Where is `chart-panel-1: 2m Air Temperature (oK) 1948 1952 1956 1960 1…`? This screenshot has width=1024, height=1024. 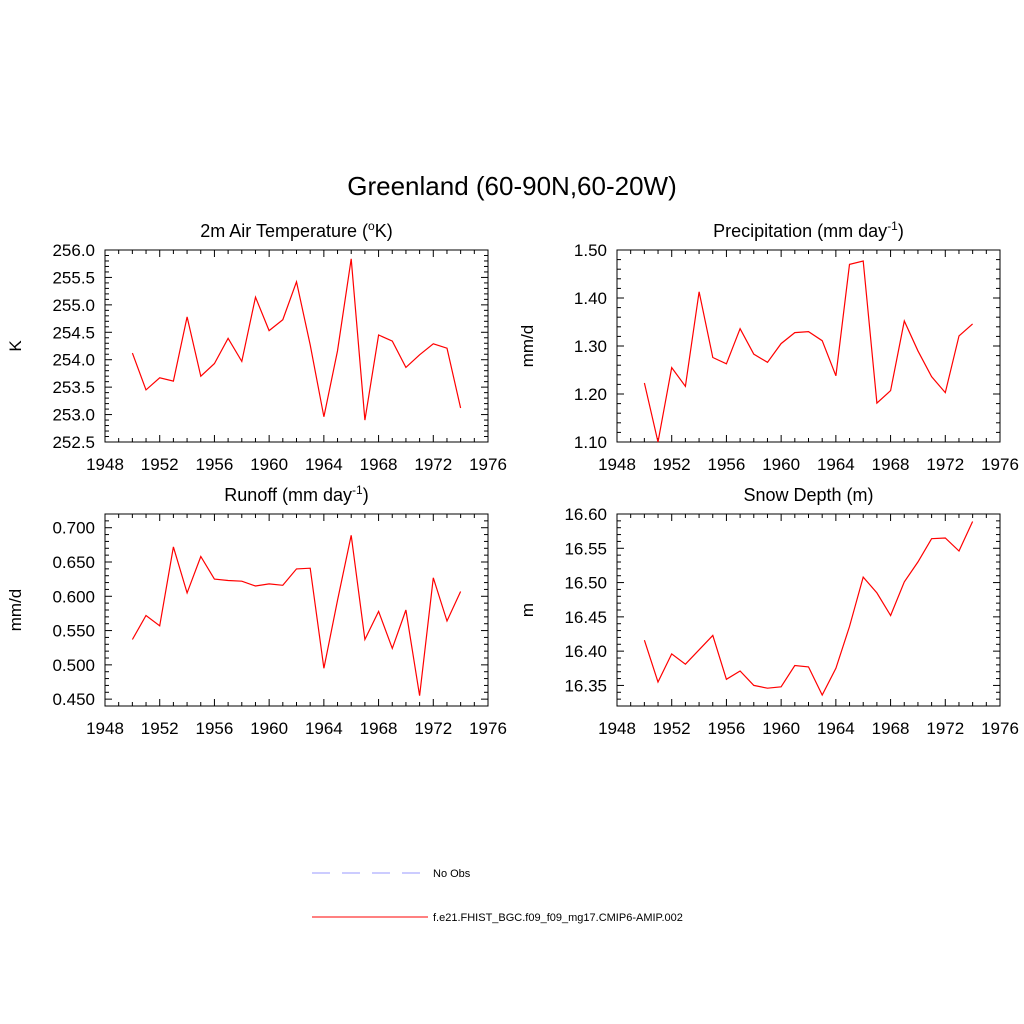 chart-panel-1: 2m Air Temperature (oK) 1948 1952 1956 1960 1… is located at coordinates (256, 346).